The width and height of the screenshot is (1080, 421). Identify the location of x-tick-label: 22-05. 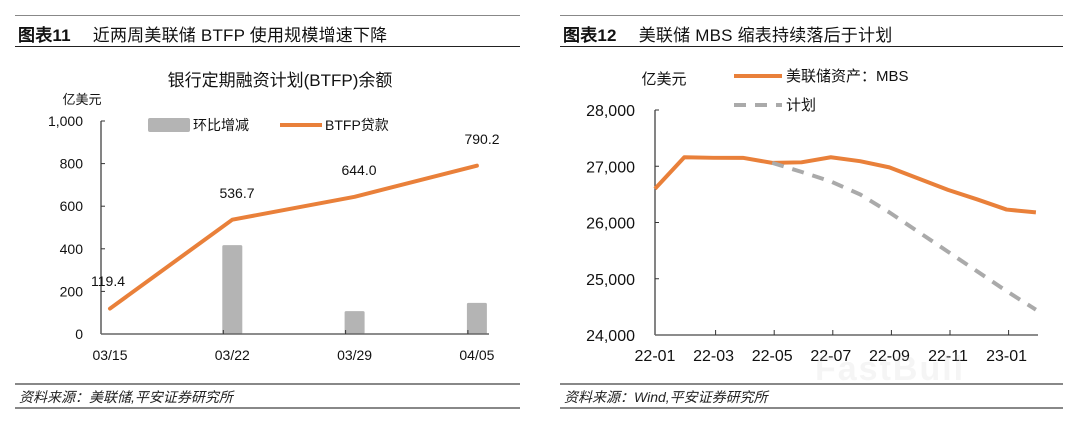
(772, 356).